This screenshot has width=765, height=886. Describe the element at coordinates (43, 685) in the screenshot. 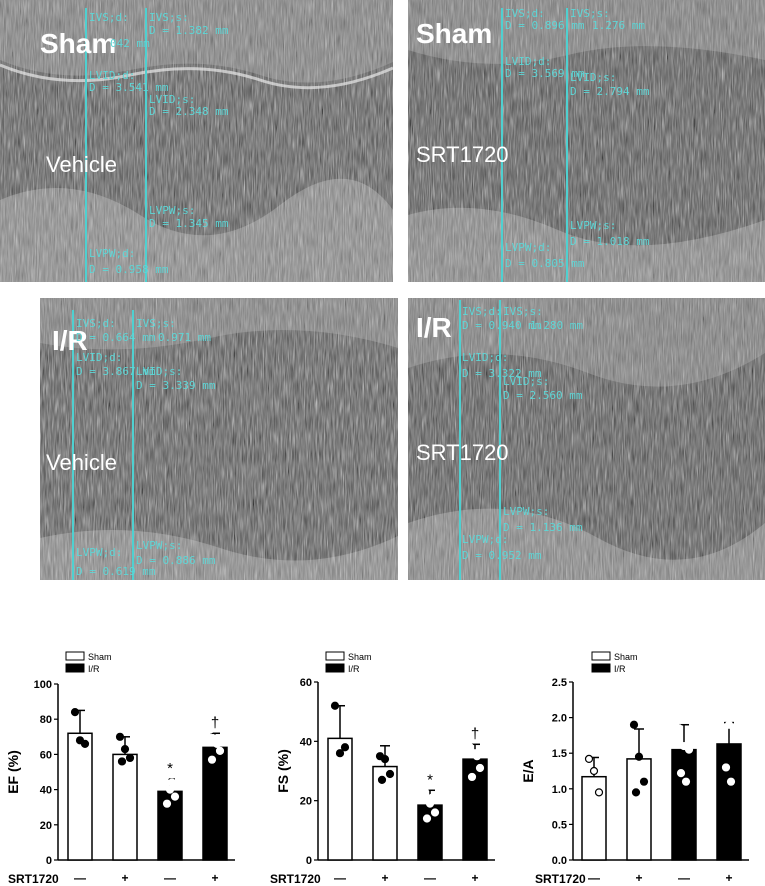

I see `y-tick-label: 100` at that location.